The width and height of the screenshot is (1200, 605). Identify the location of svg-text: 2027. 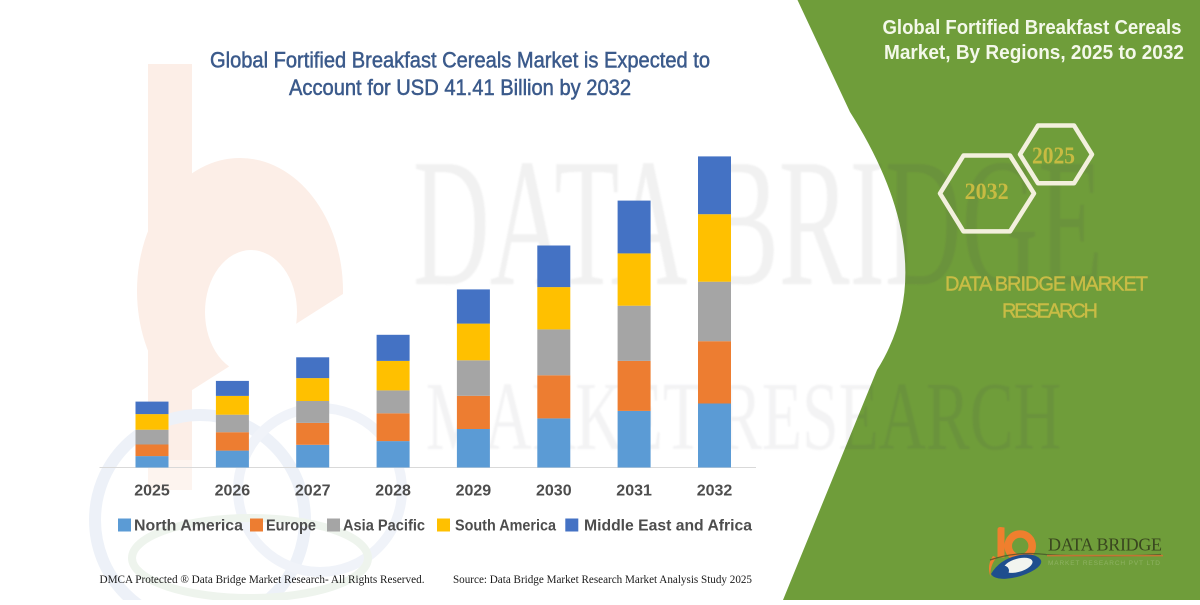
(313, 491).